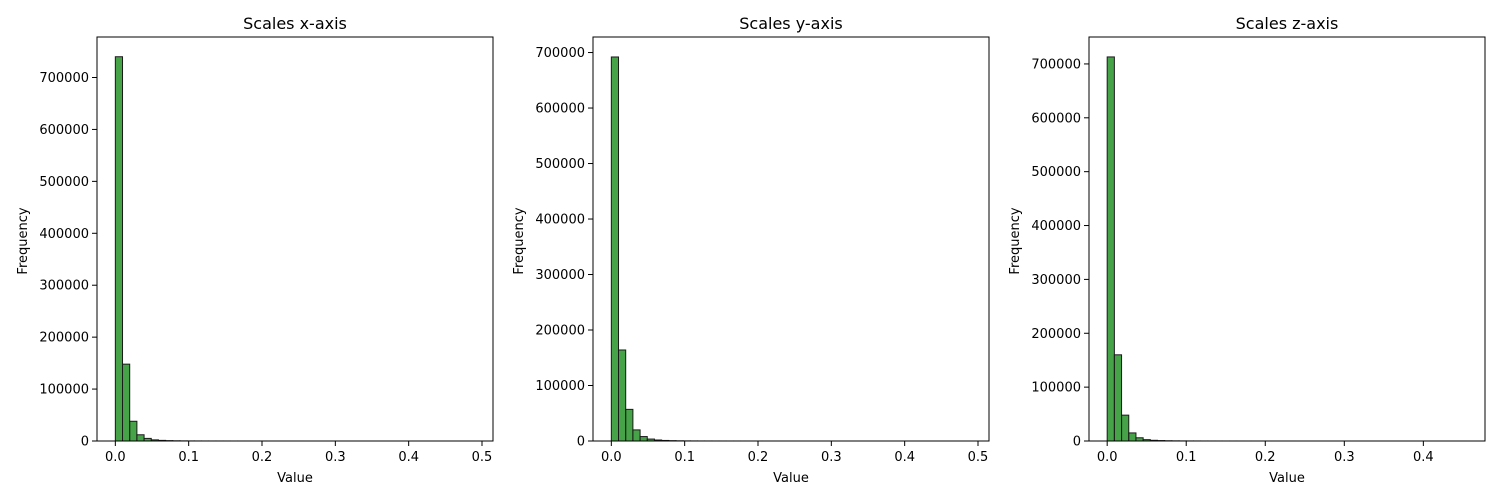 The width and height of the screenshot is (1500, 500). I want to click on chart-title: Scales x-axis, so click(295, 23).